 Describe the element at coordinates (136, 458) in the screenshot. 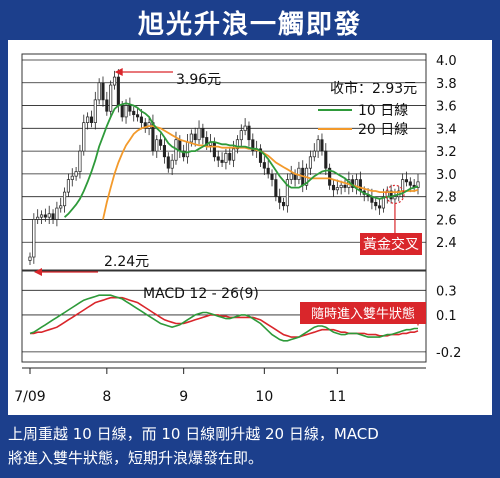

I see `caption-line-2: 將進入雙牛狀態，短期升浪爆發在即。` at that location.